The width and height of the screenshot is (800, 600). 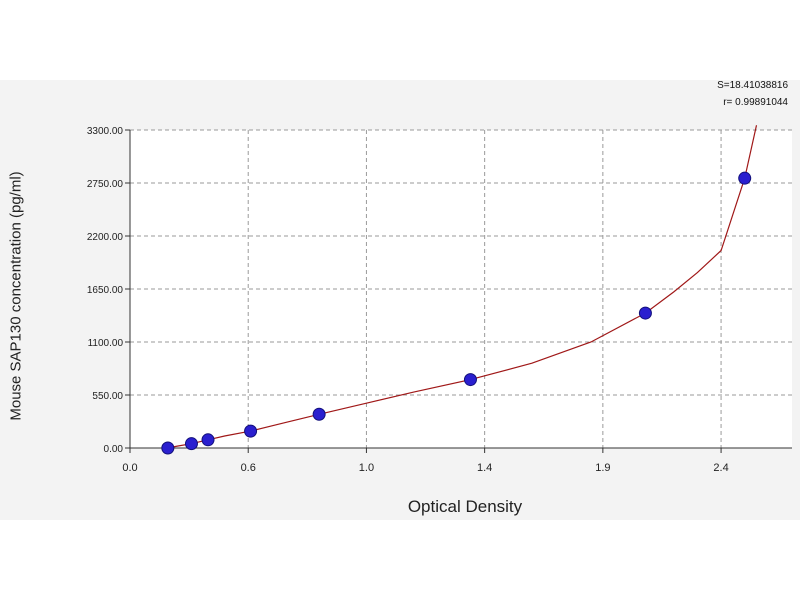 I want to click on fit-stat-r-value: = 0.99891044, so click(x=757, y=102).